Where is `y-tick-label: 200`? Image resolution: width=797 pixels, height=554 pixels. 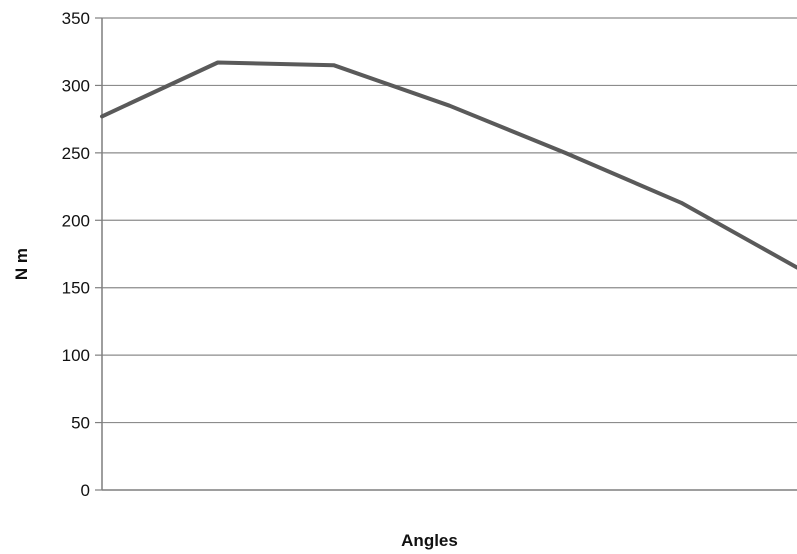 y-tick-label: 200 is located at coordinates (76, 220).